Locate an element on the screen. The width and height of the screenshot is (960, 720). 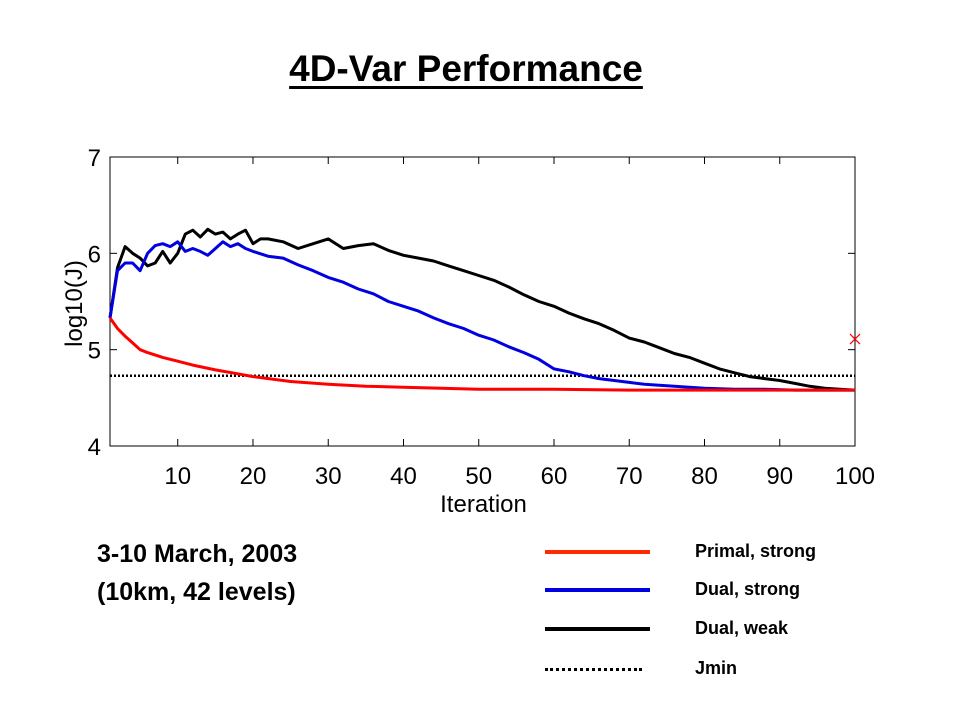
x-tick-label: 10 is located at coordinates (177, 476).